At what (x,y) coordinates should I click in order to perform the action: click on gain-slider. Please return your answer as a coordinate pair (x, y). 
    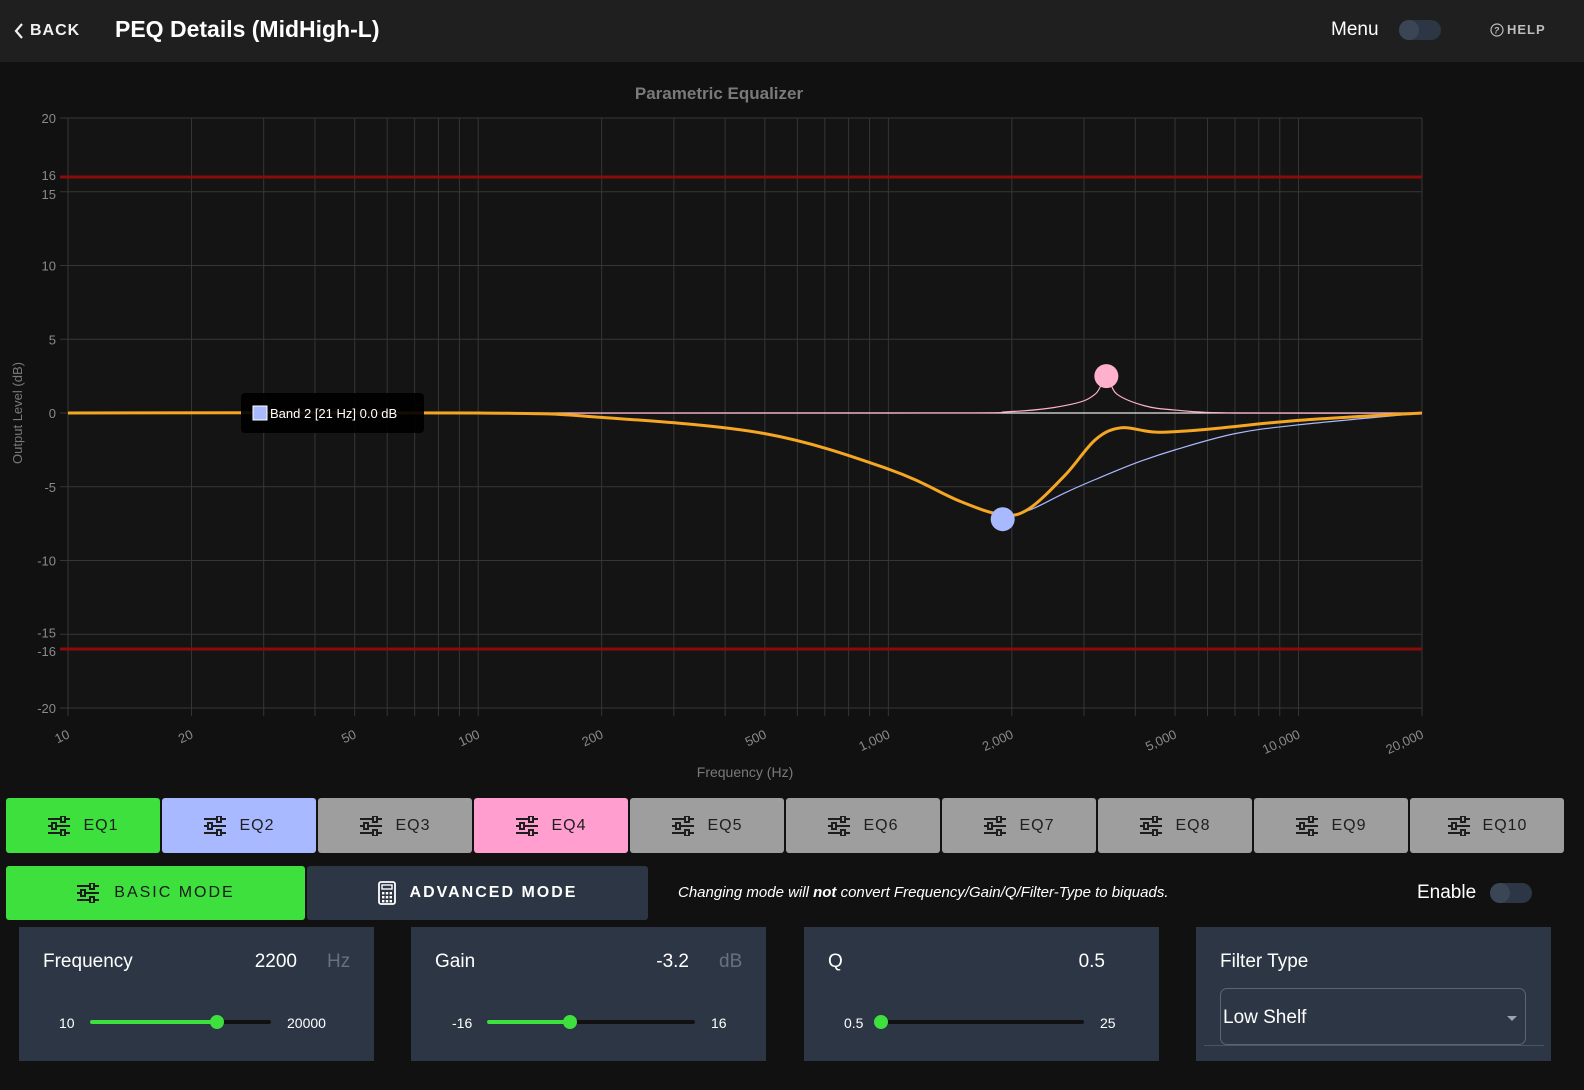
    Looking at the image, I should click on (591, 1022).